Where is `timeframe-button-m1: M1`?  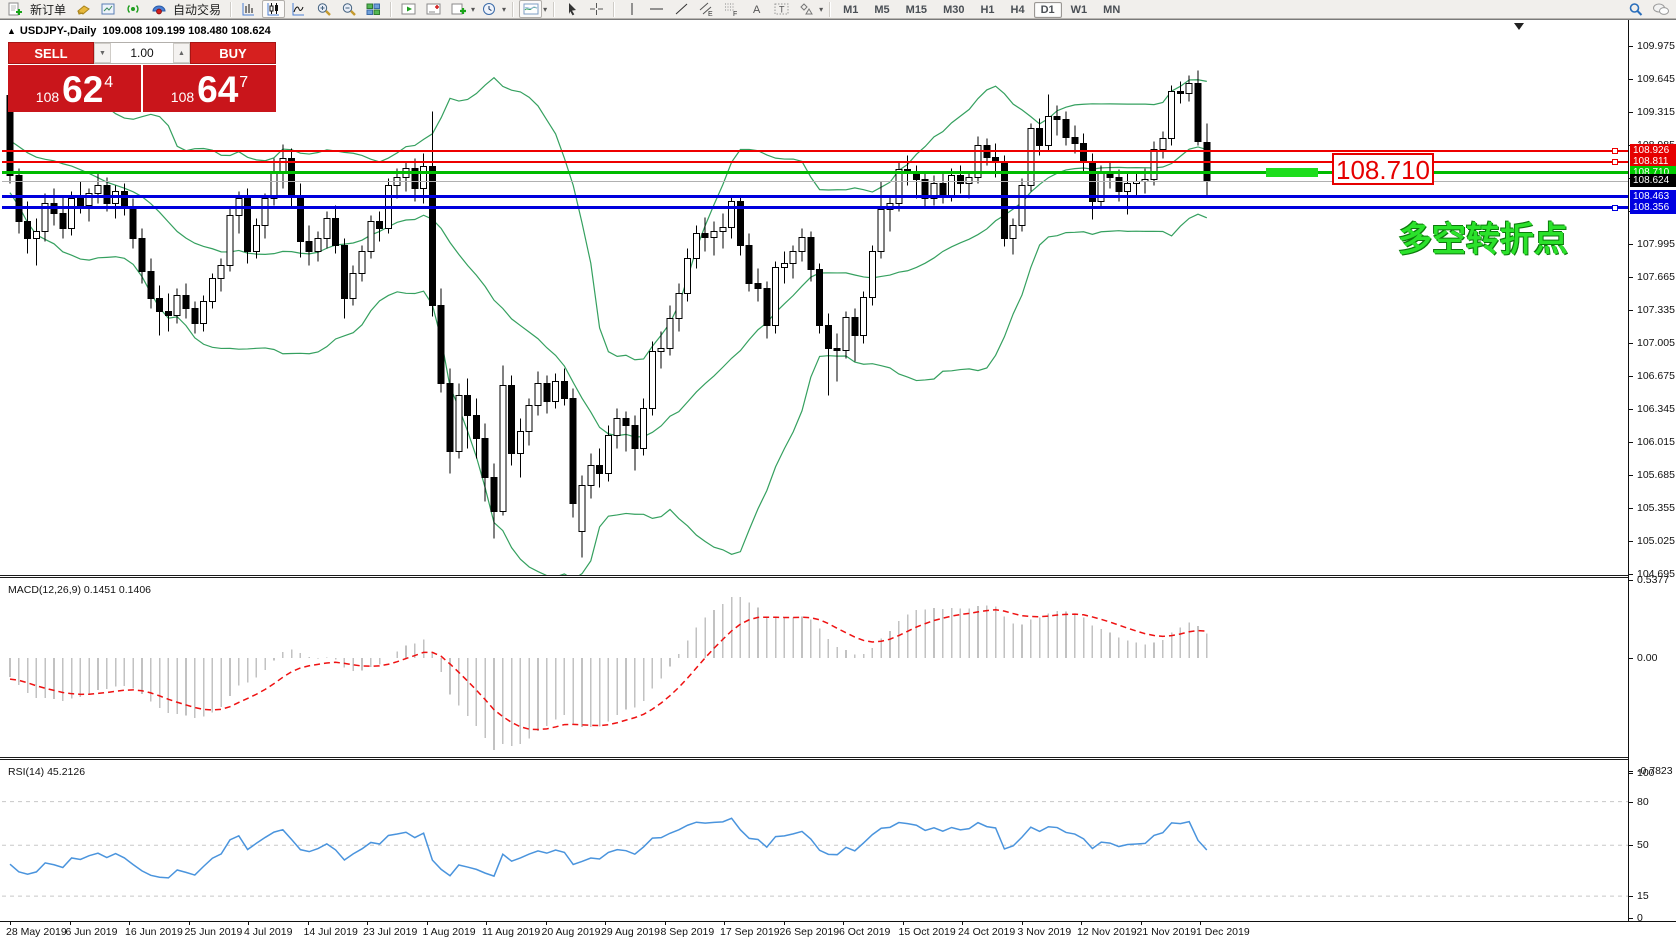
timeframe-button-m1: M1 is located at coordinates (851, 10).